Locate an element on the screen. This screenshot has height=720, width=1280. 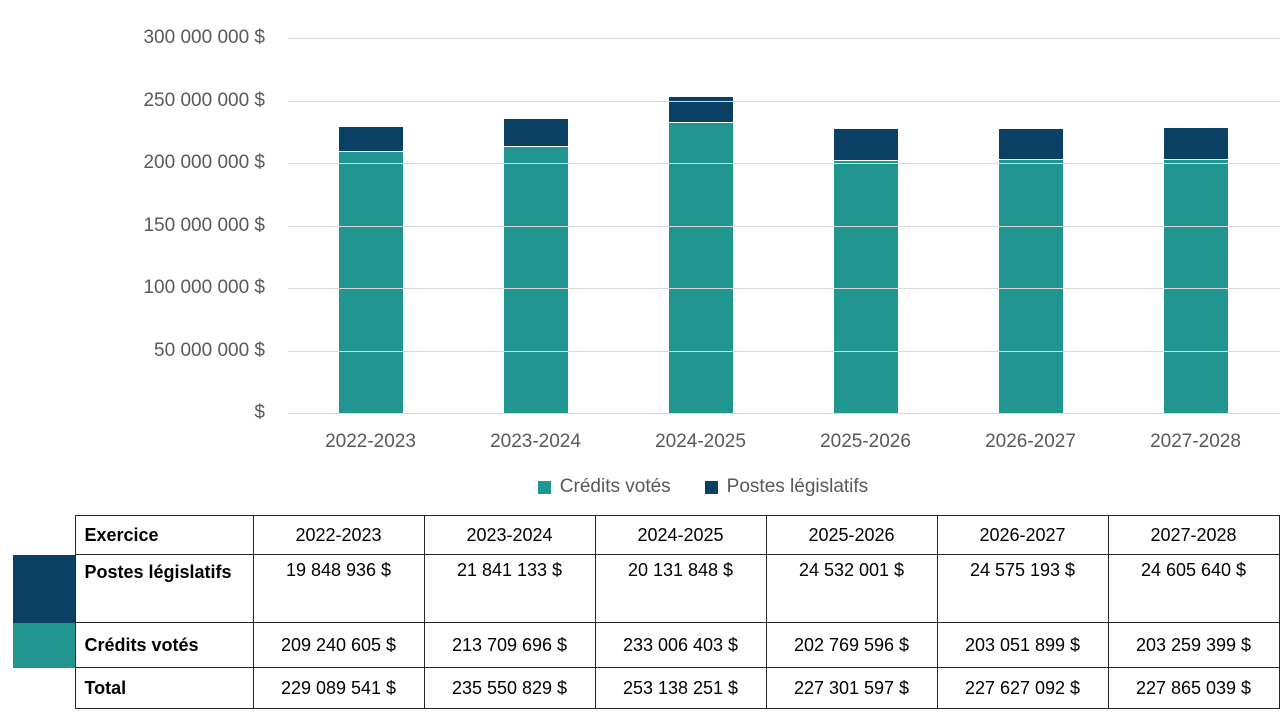
bar-column-2023-2024 is located at coordinates (535, 225).